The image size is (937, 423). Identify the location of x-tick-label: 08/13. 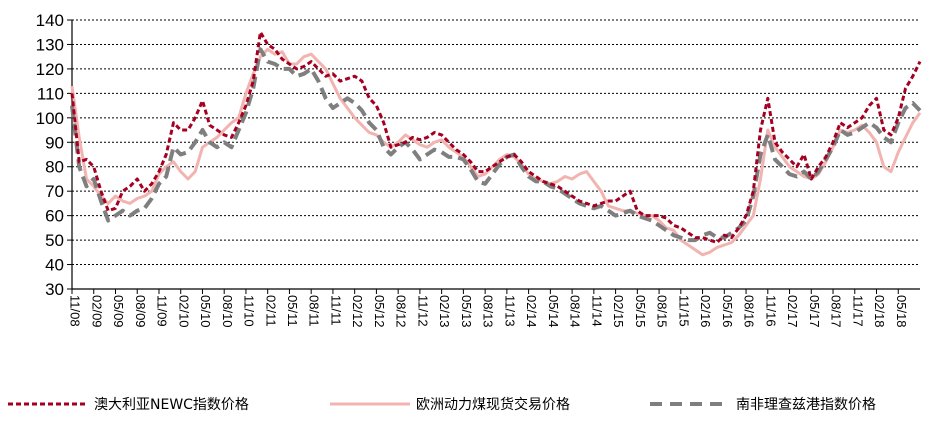
(488, 311).